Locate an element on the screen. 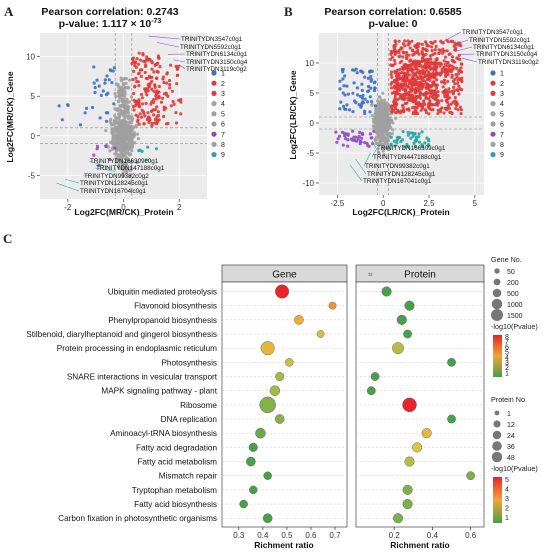 This screenshot has height=554, width=550. gene-pvalue-legend-title: -log10(Pvalue) is located at coordinates (514, 326).